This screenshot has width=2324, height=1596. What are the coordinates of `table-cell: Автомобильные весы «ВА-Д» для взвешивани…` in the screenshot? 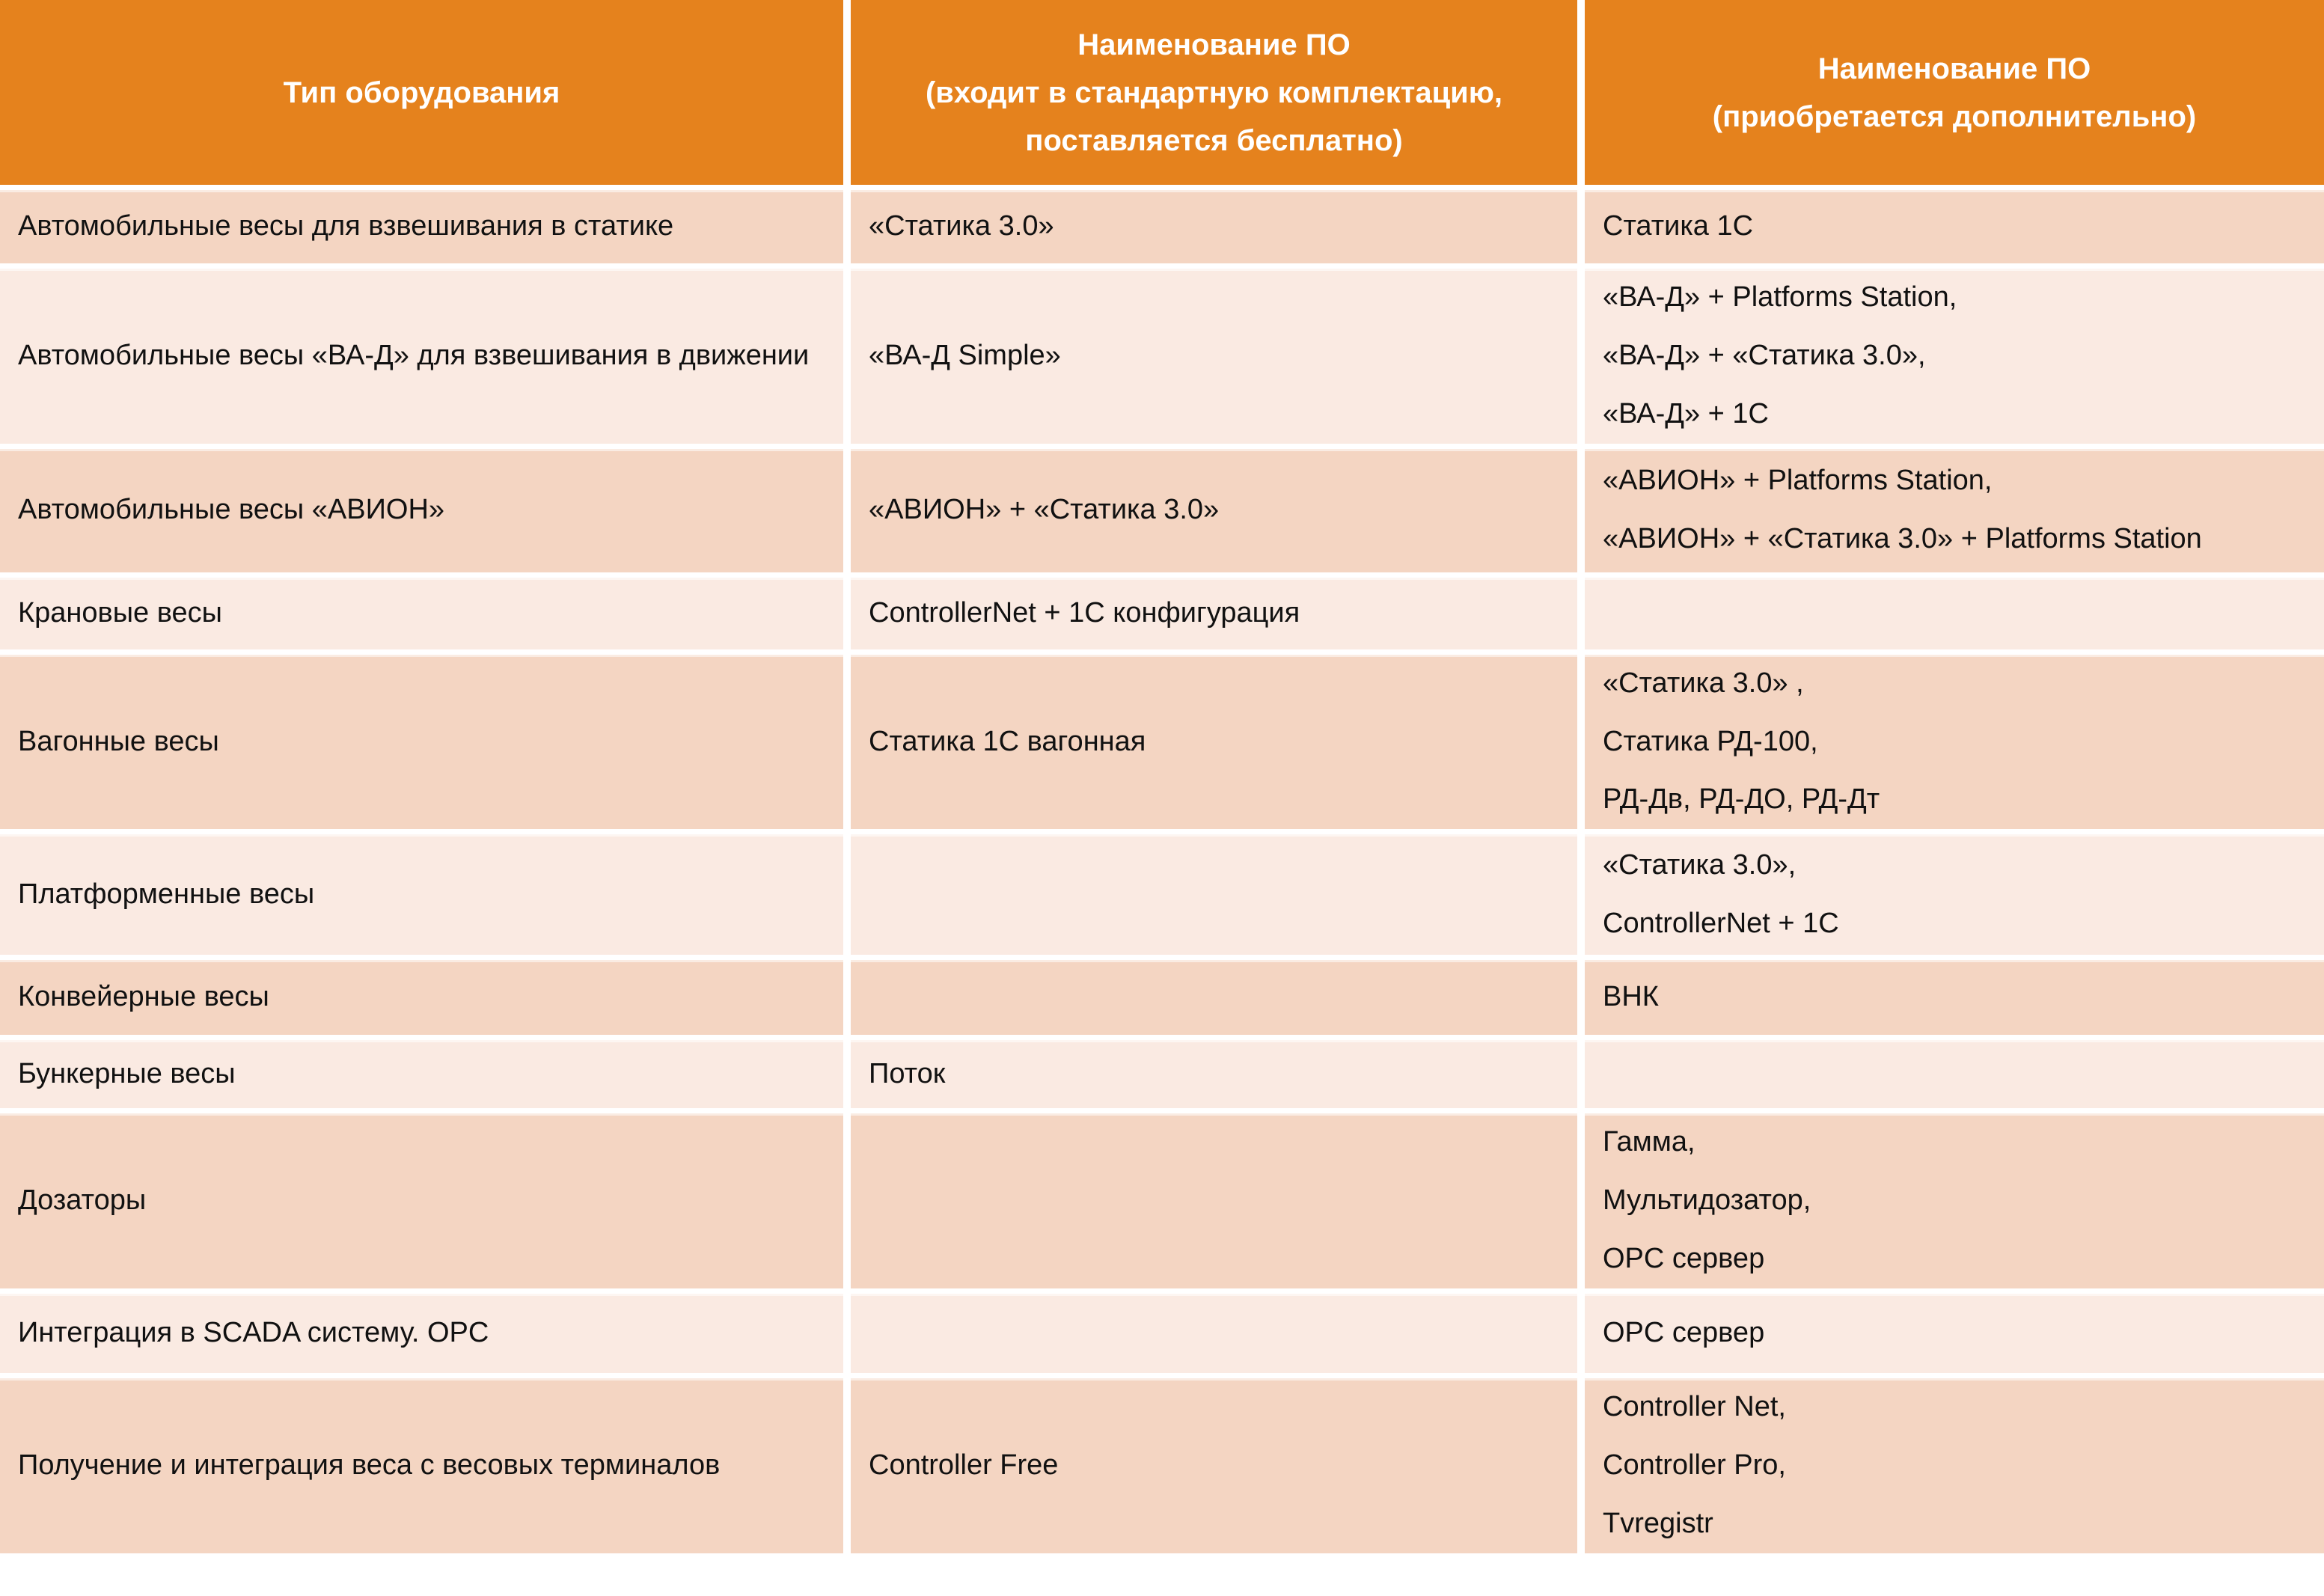 It's located at (425, 353).